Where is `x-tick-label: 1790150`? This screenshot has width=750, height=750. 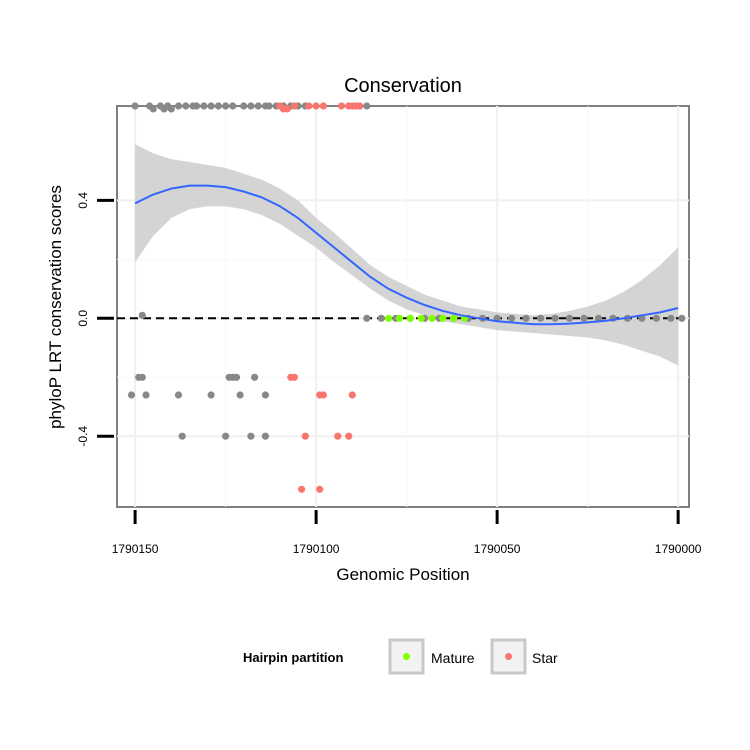
x-tick-label: 1790150 is located at coordinates (135, 549).